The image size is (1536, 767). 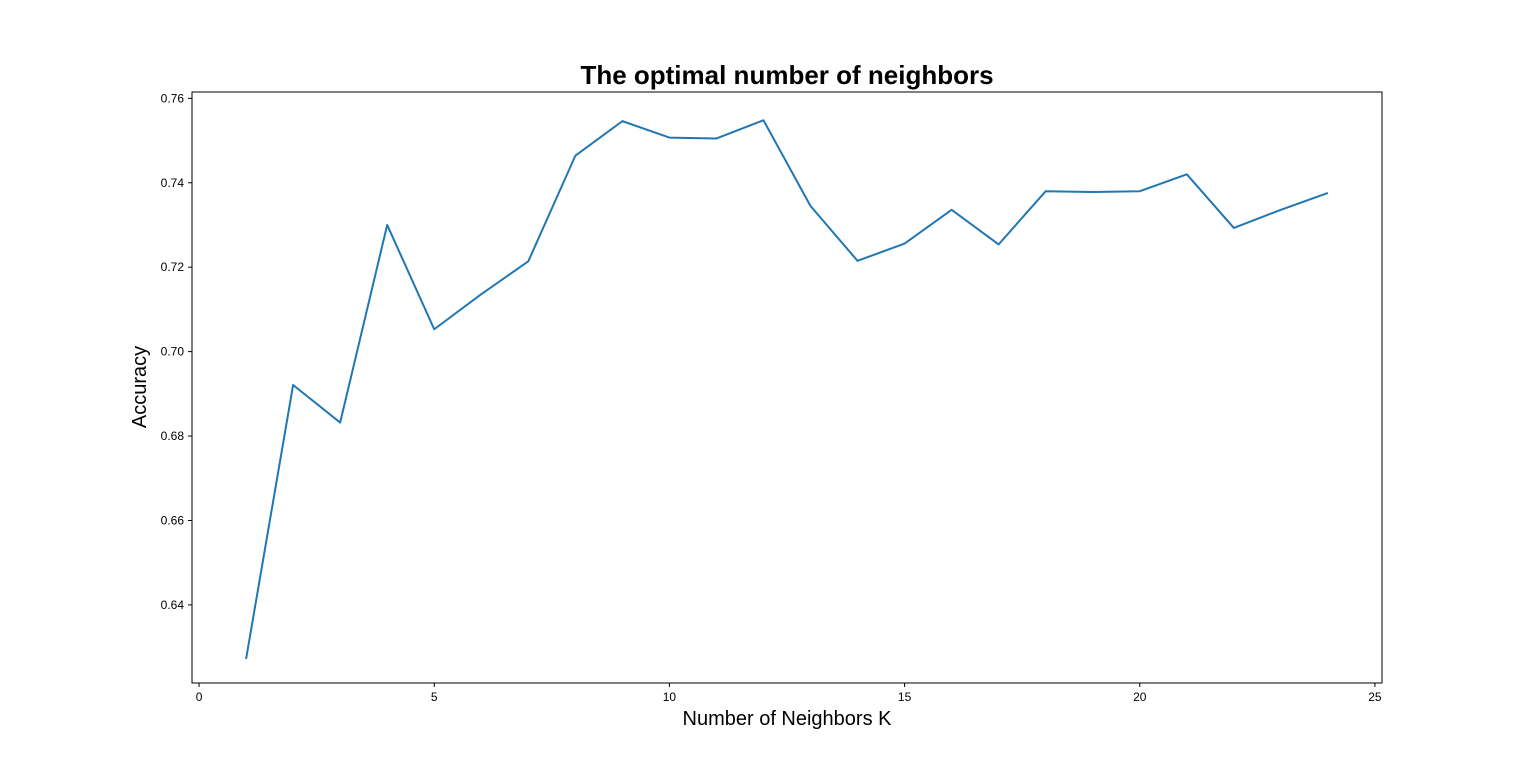 I want to click on y-tick-label: 0.72, so click(x=173, y=267).